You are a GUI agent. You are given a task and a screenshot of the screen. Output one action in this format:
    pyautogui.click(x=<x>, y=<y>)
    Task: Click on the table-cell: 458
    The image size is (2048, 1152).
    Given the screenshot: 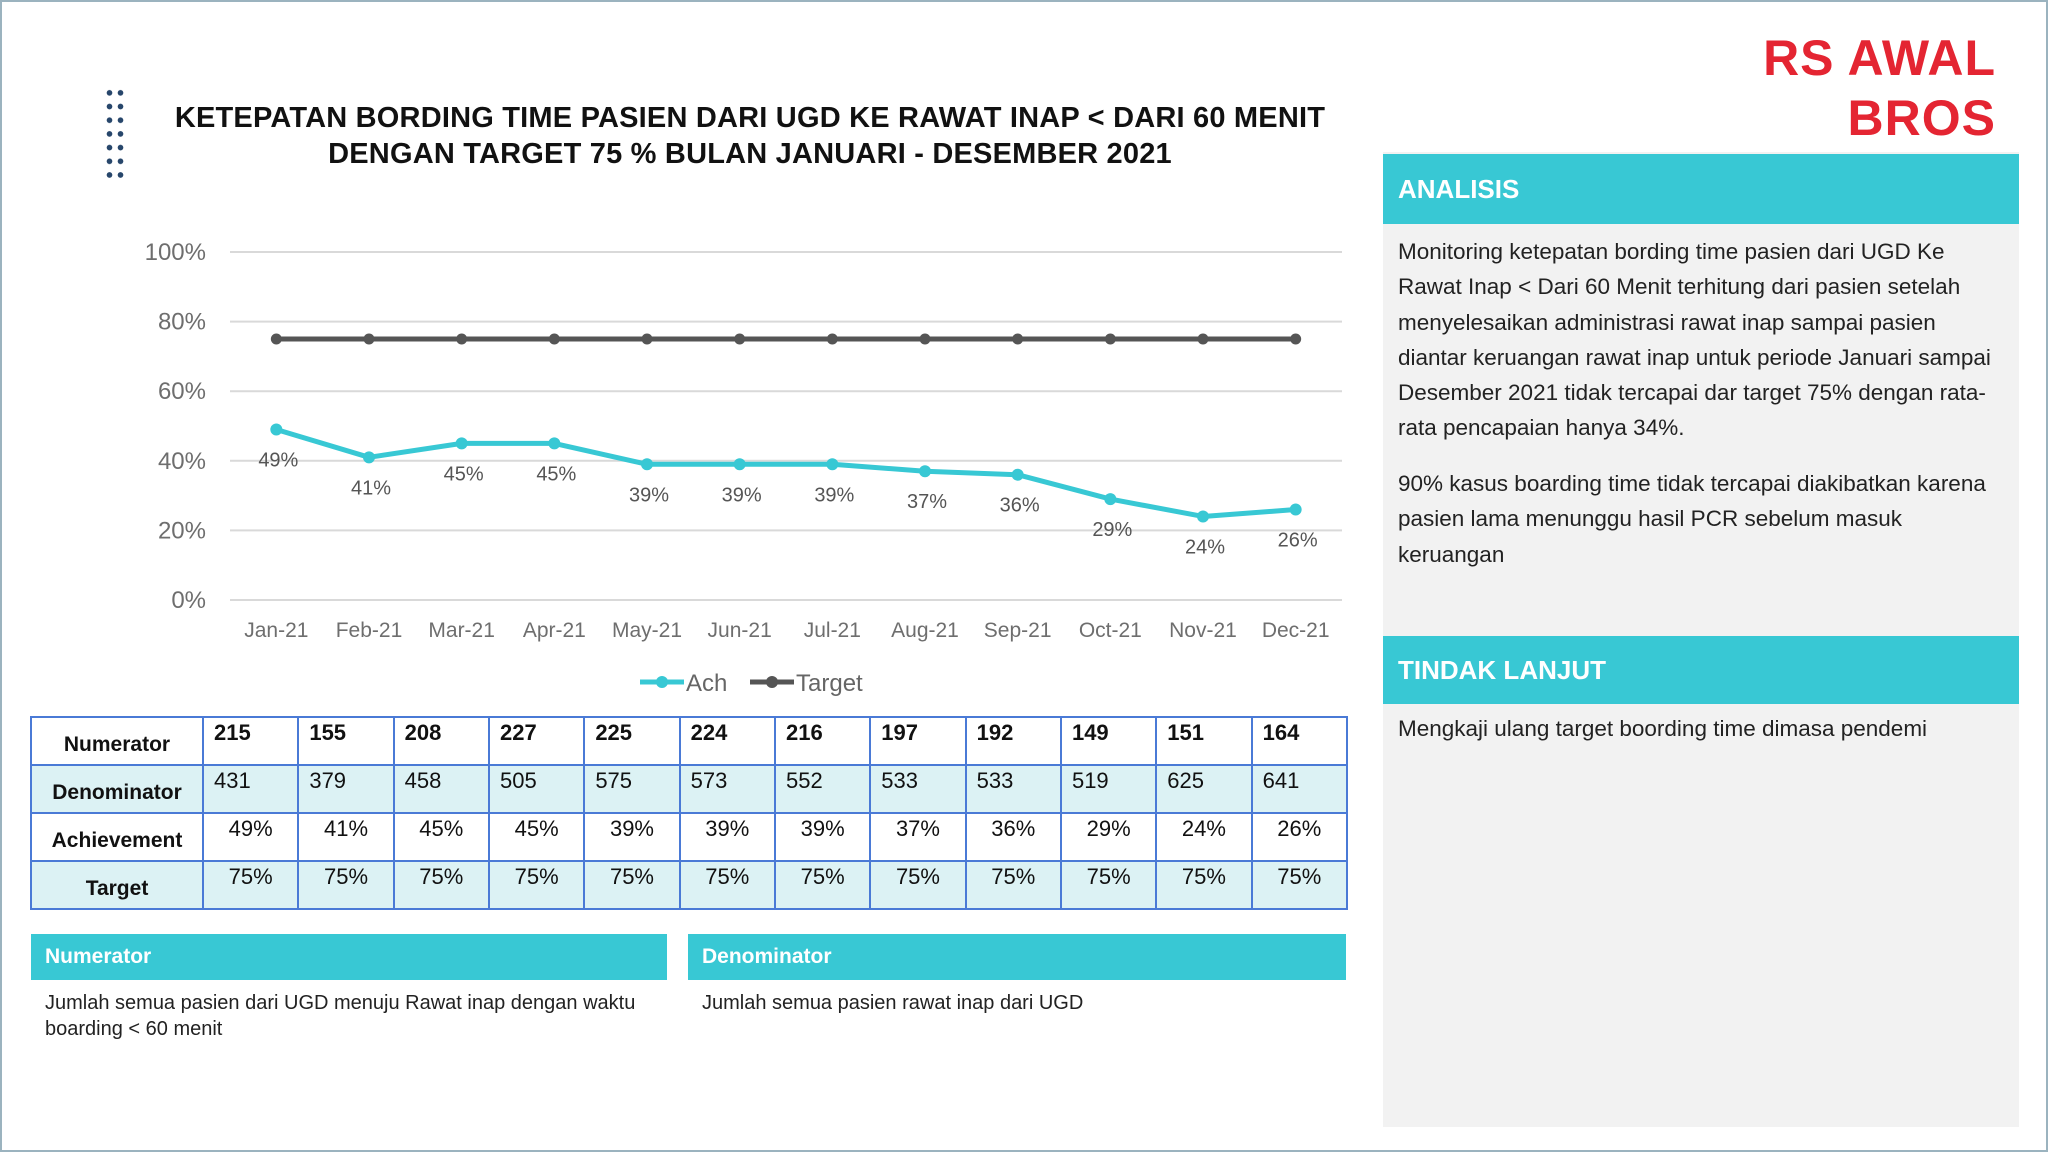 What is the action you would take?
    pyautogui.click(x=441, y=789)
    